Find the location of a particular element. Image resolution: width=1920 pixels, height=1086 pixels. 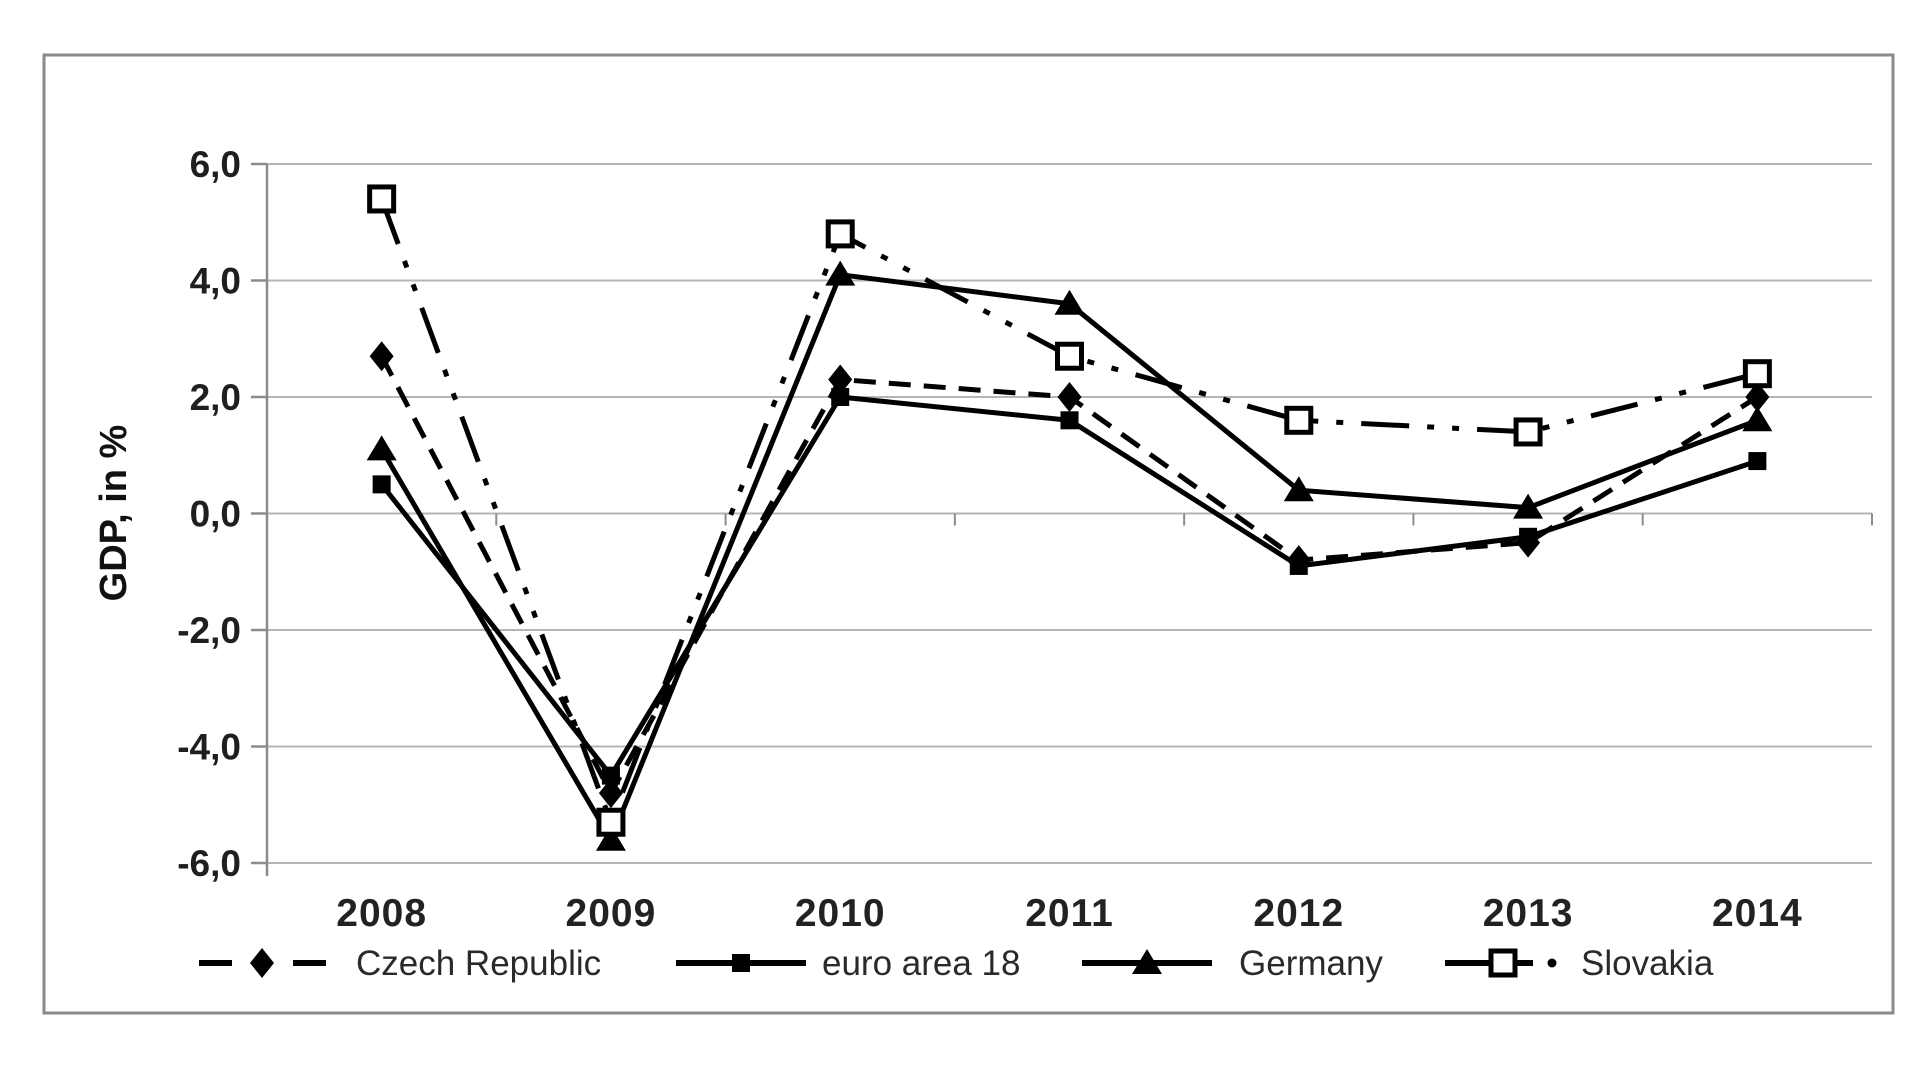

legend-label-euro-area-18: euro area 18 is located at coordinates (921, 963).